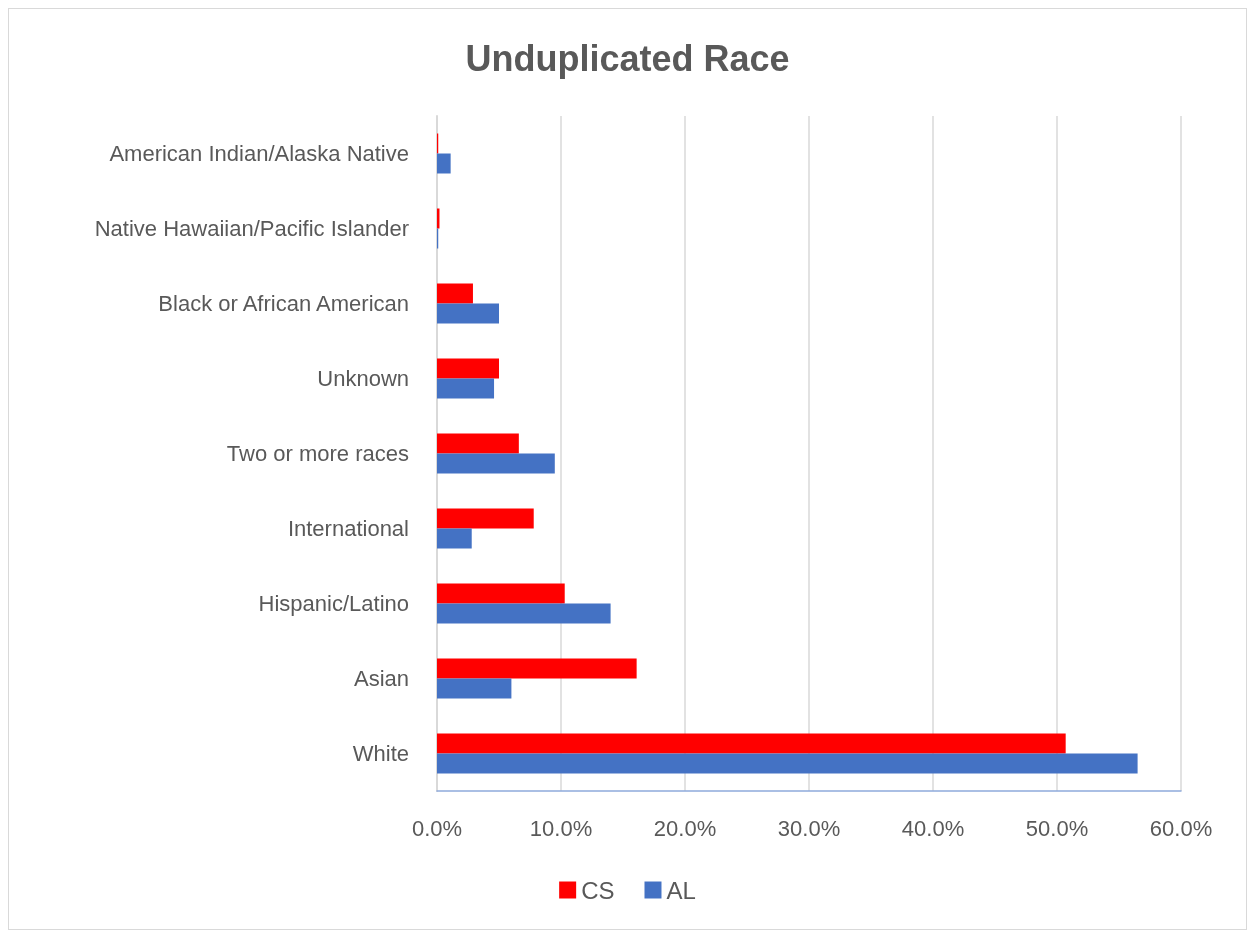 Image resolution: width=1255 pixels, height=938 pixels. Describe the element at coordinates (437, 828) in the screenshot. I see `x-tick-label: 0.0%` at that location.